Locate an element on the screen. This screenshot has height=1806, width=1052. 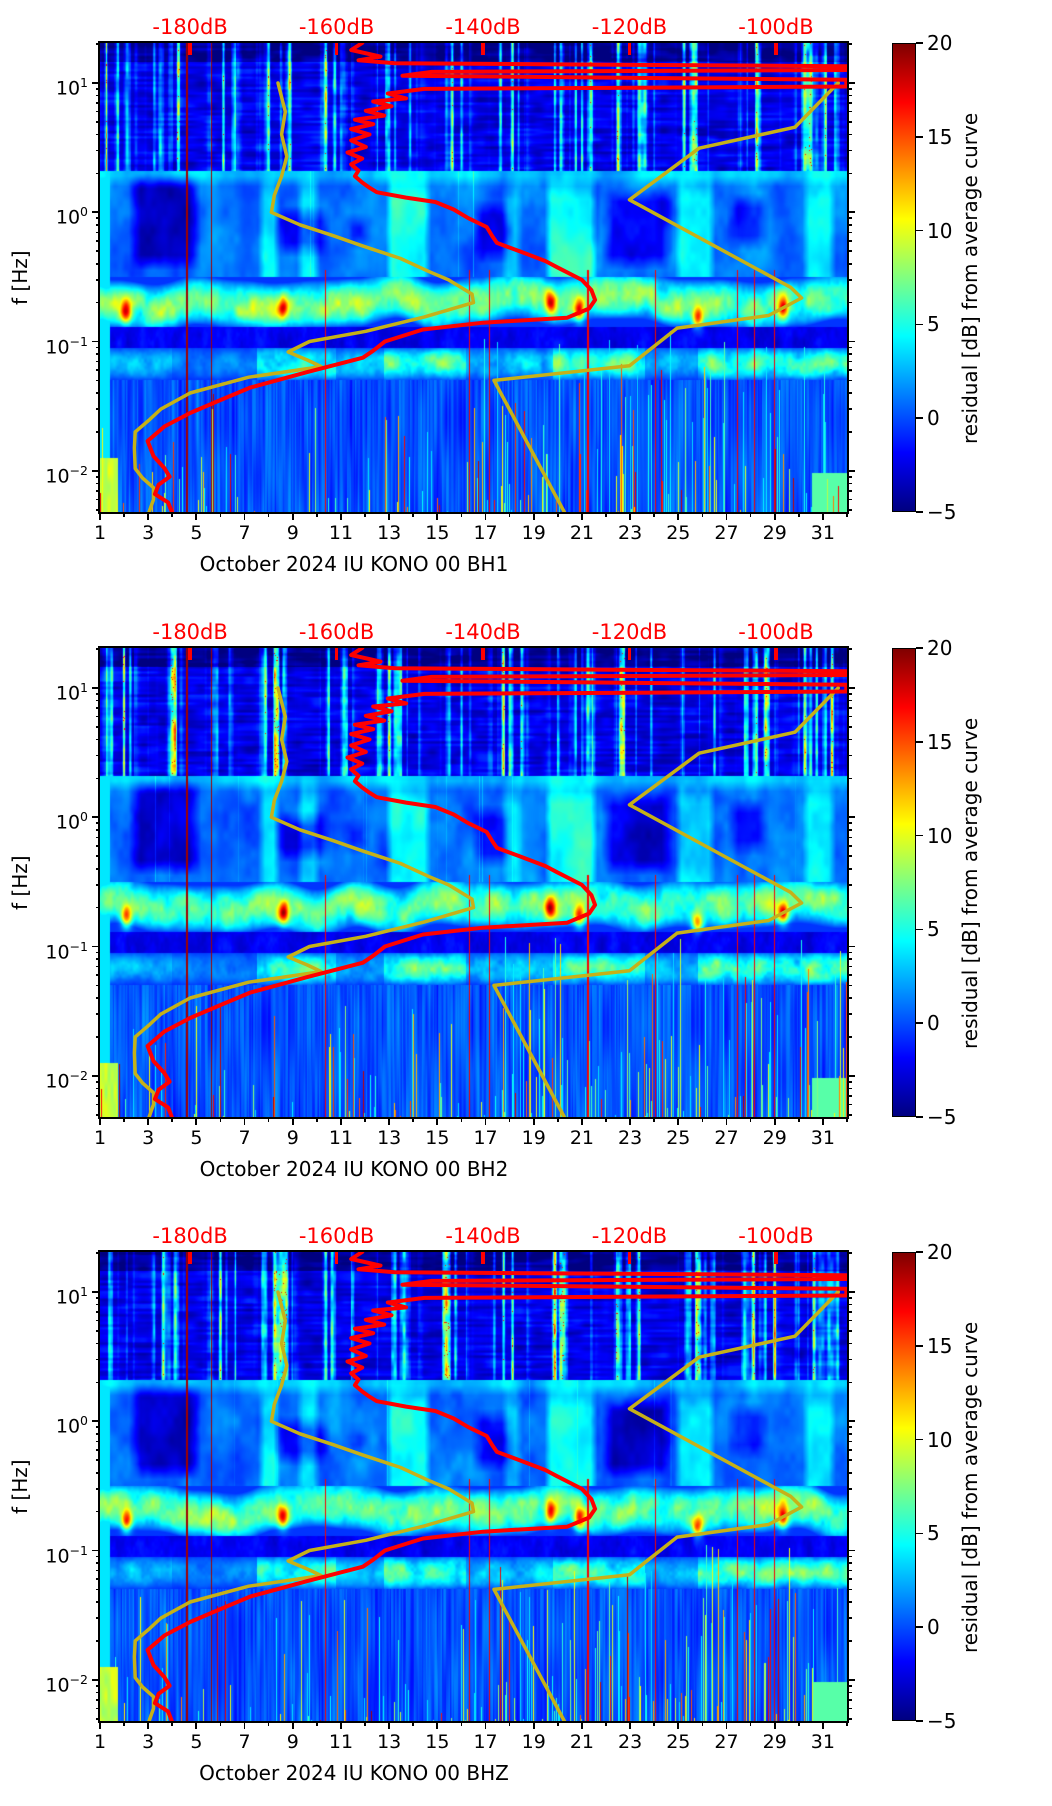
x-tick-label: 31 is located at coordinates (822, 533).